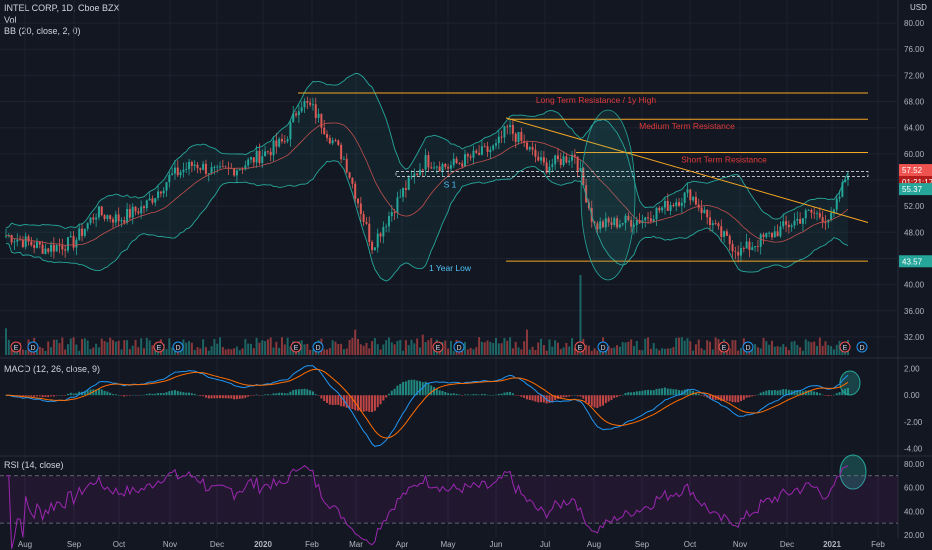  I want to click on macd-tick-label: 0.00, so click(912, 395).